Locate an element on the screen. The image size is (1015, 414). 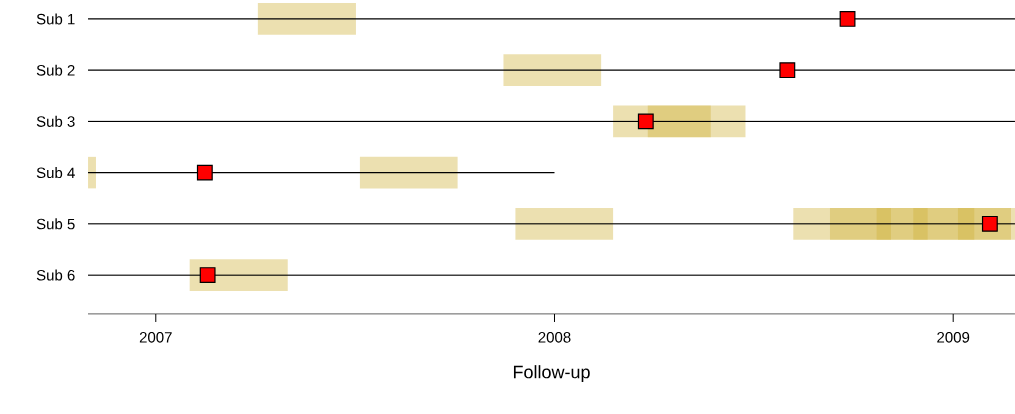
y-tick-label: Sub 3 is located at coordinates (55, 121).